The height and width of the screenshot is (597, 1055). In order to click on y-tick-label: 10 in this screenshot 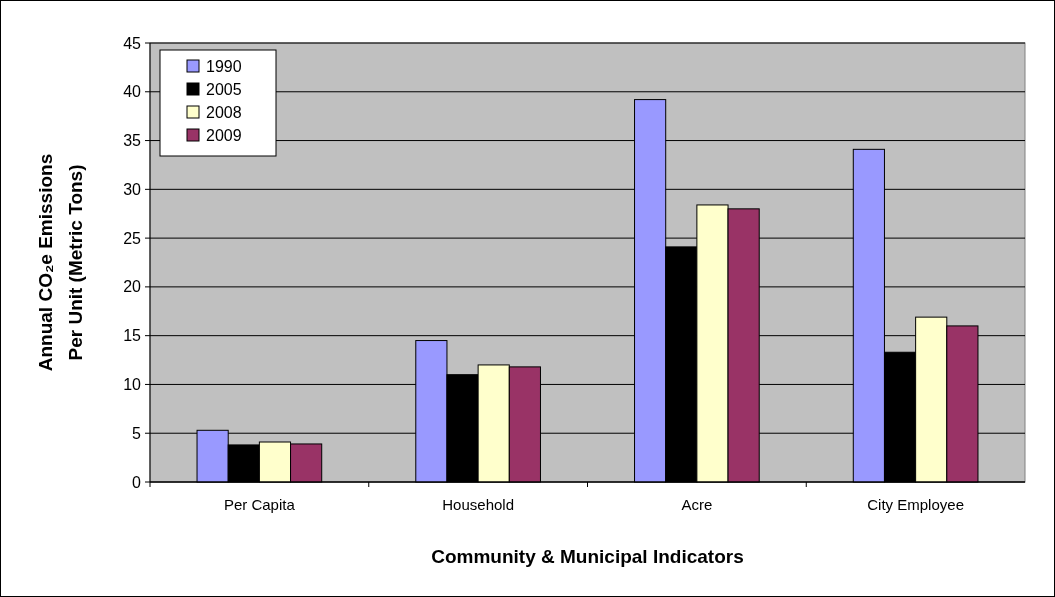, I will do `click(132, 385)`.